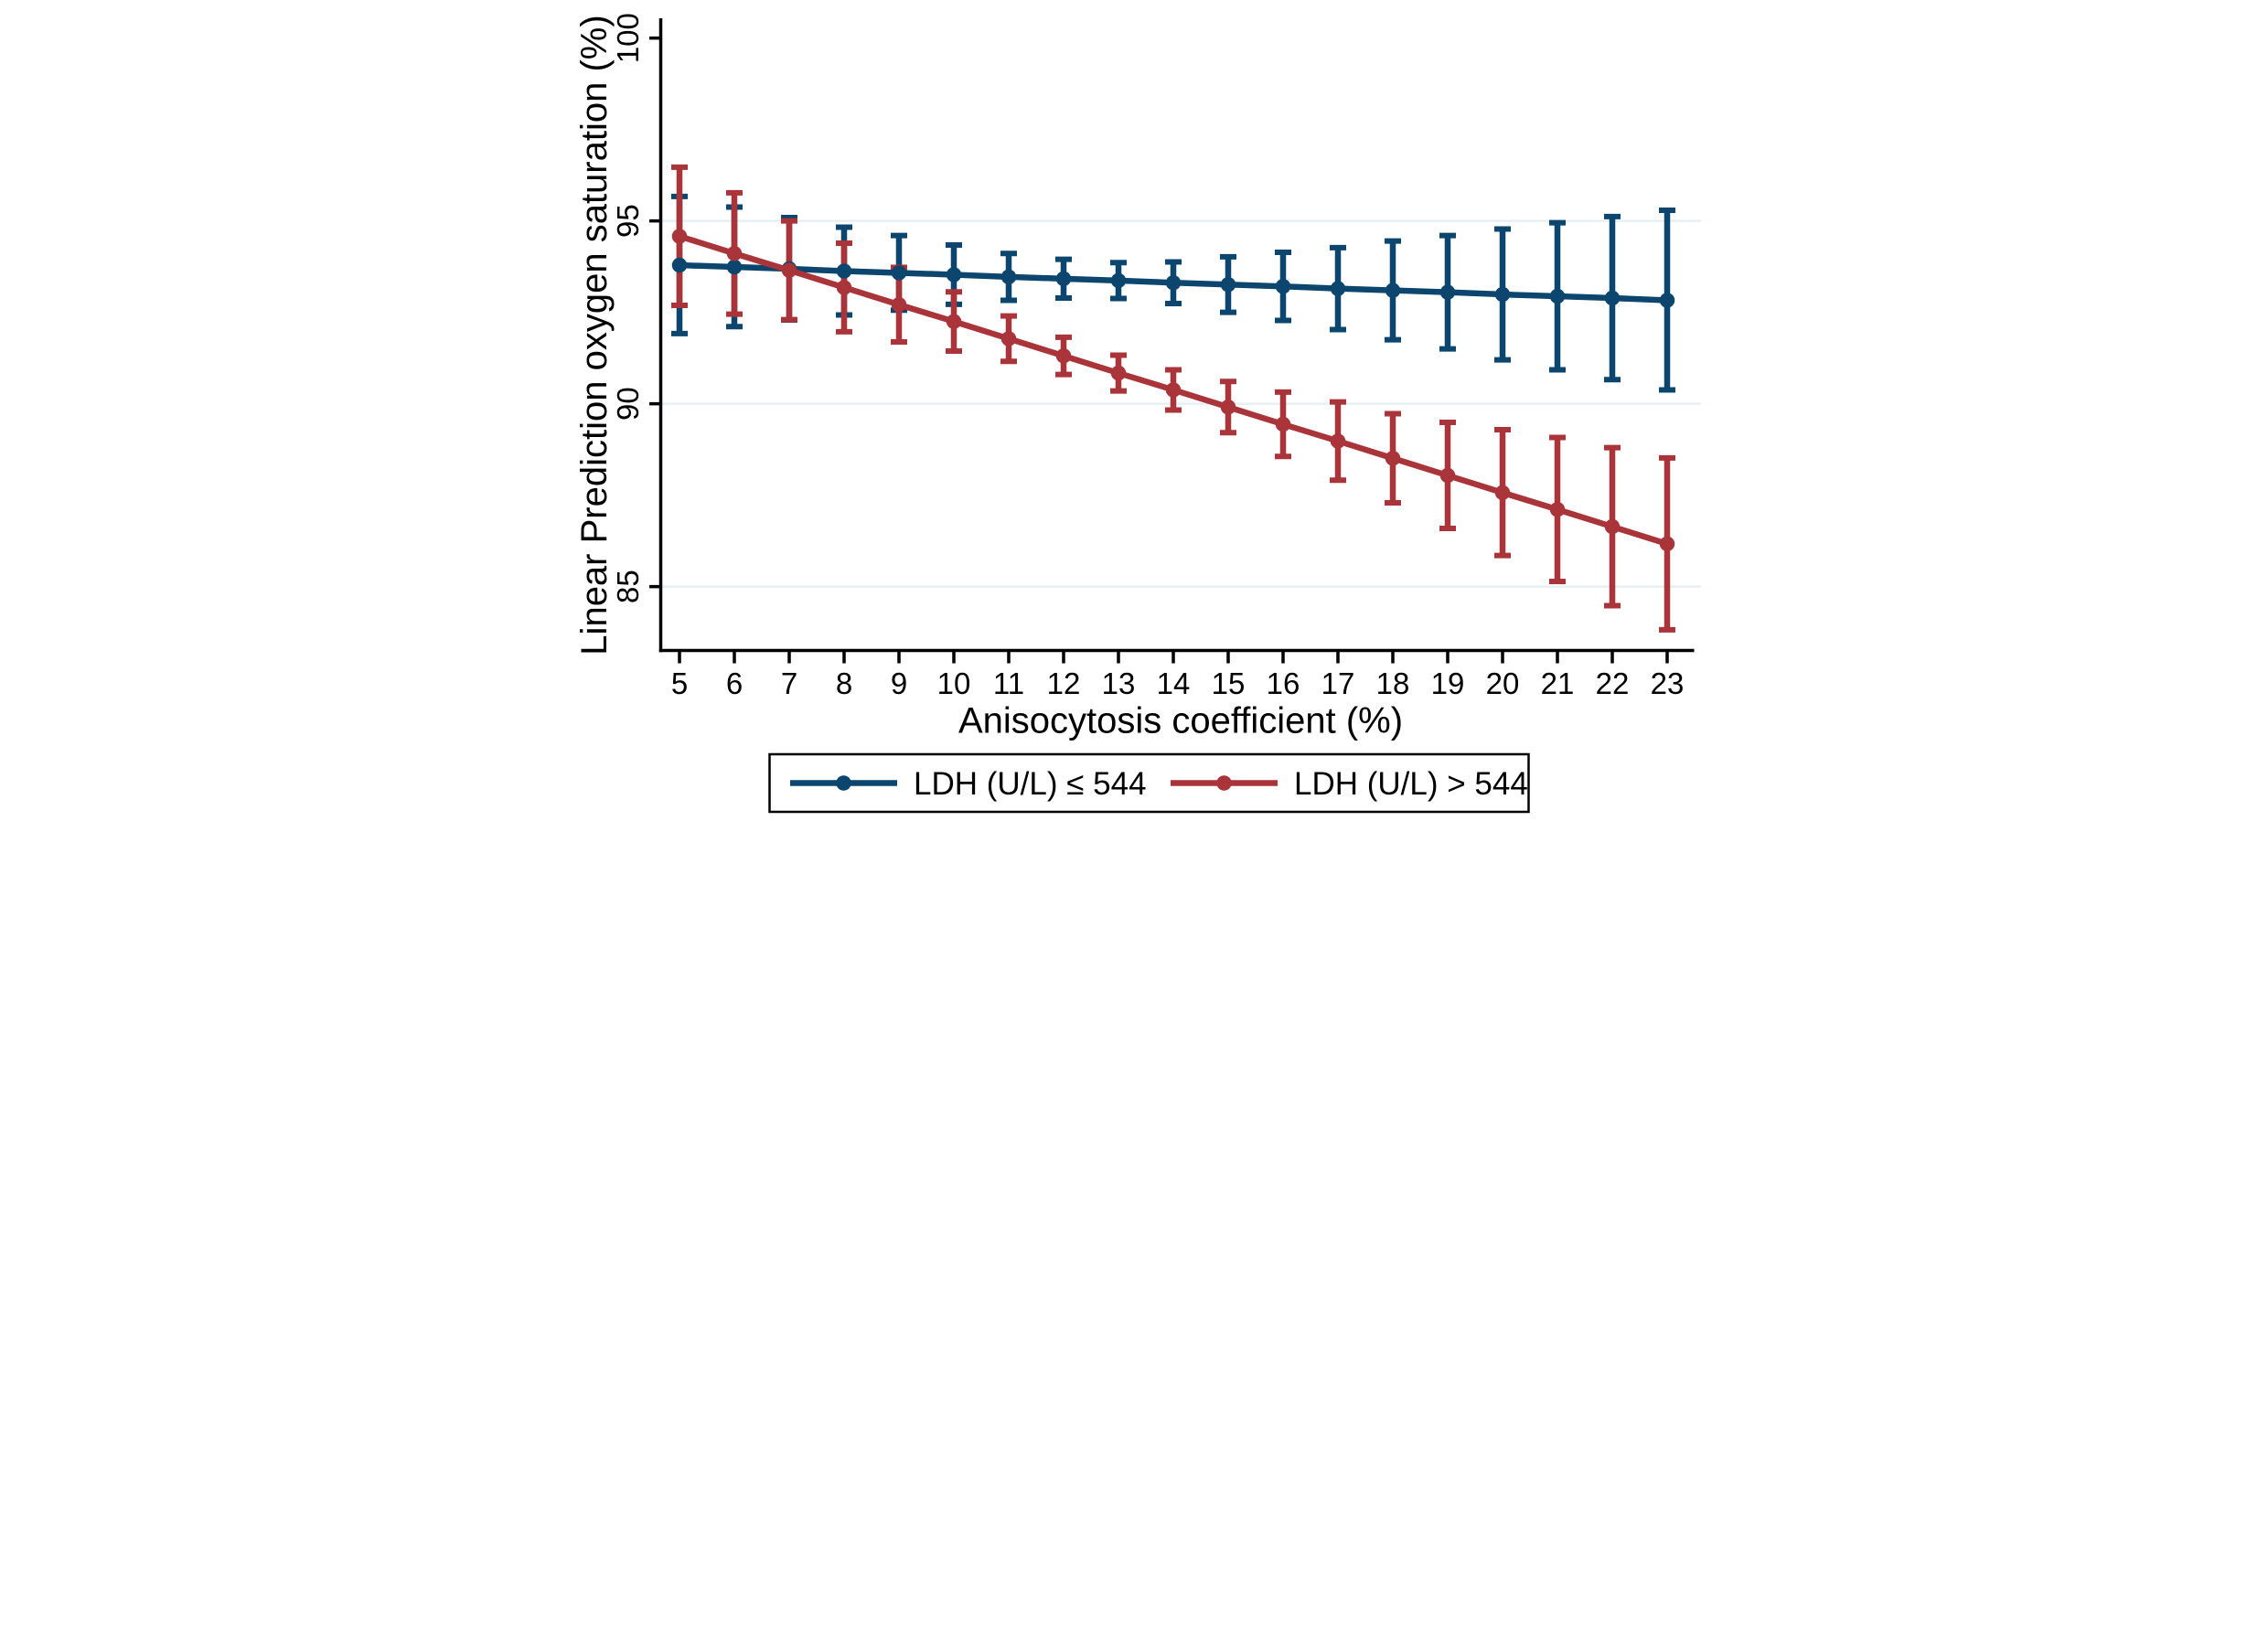 The image size is (2268, 1631). What do you see at coordinates (1181, 403) in the screenshot?
I see `gridlines-group` at bounding box center [1181, 403].